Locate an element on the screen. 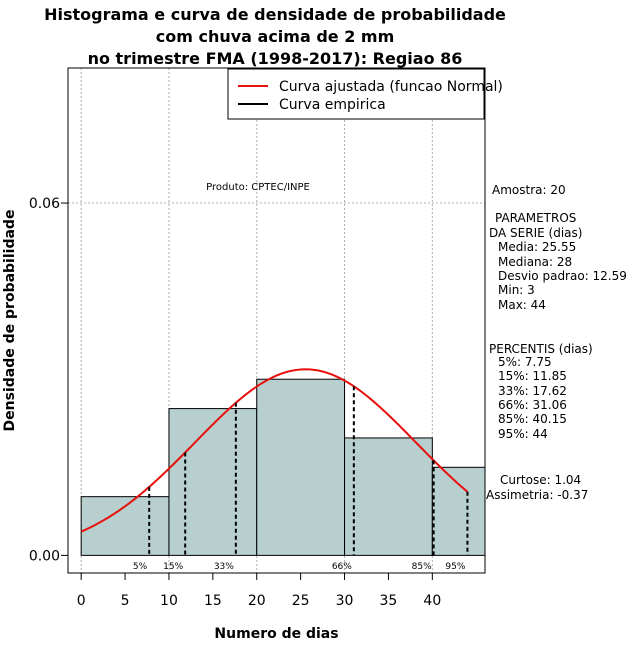 The height and width of the screenshot is (660, 640). legend-empirical-label: Curva empirica is located at coordinates (332, 105).